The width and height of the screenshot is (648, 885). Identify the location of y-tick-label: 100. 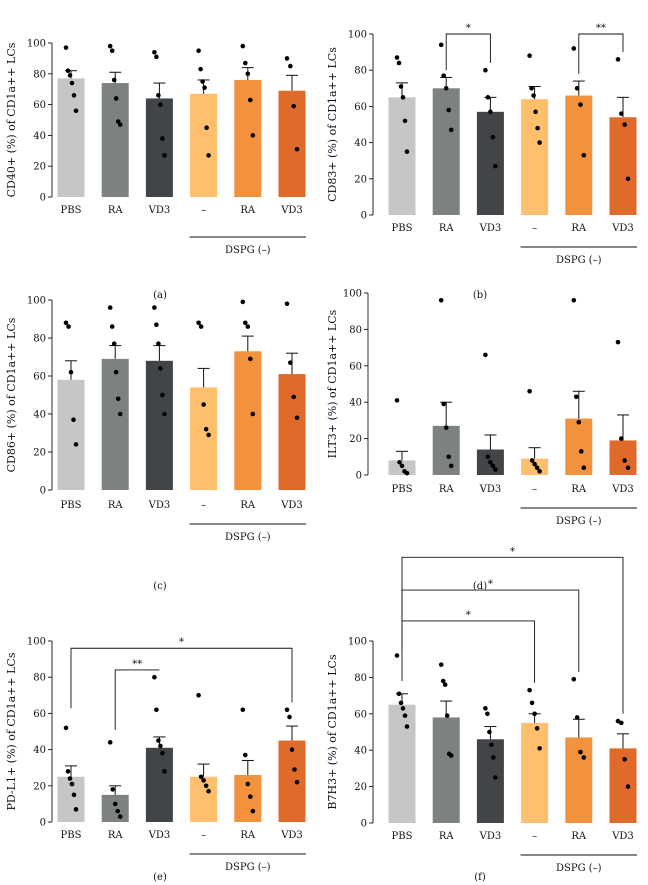
(357, 35).